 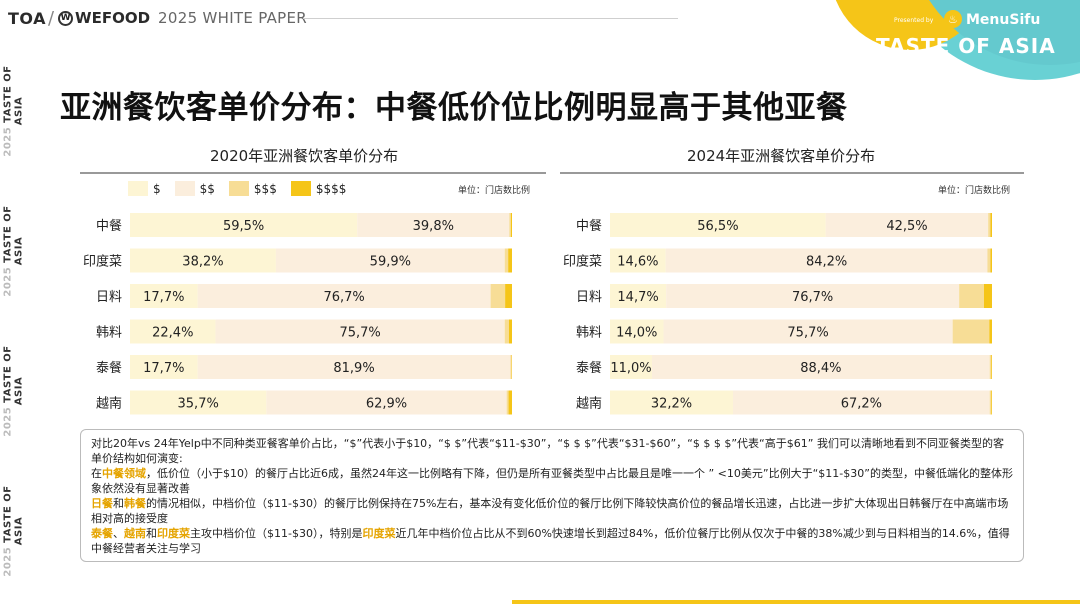 I want to click on data-label-2020-1-2: 39,8%, so click(x=433, y=226).